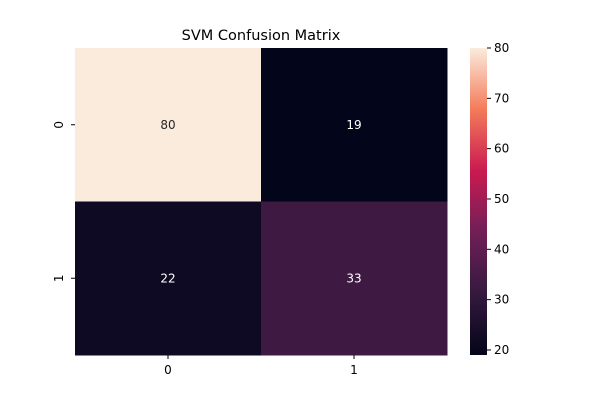 The width and height of the screenshot is (600, 404). What do you see at coordinates (63, 201) in the screenshot?
I see `y-axis-ticks: 01` at bounding box center [63, 201].